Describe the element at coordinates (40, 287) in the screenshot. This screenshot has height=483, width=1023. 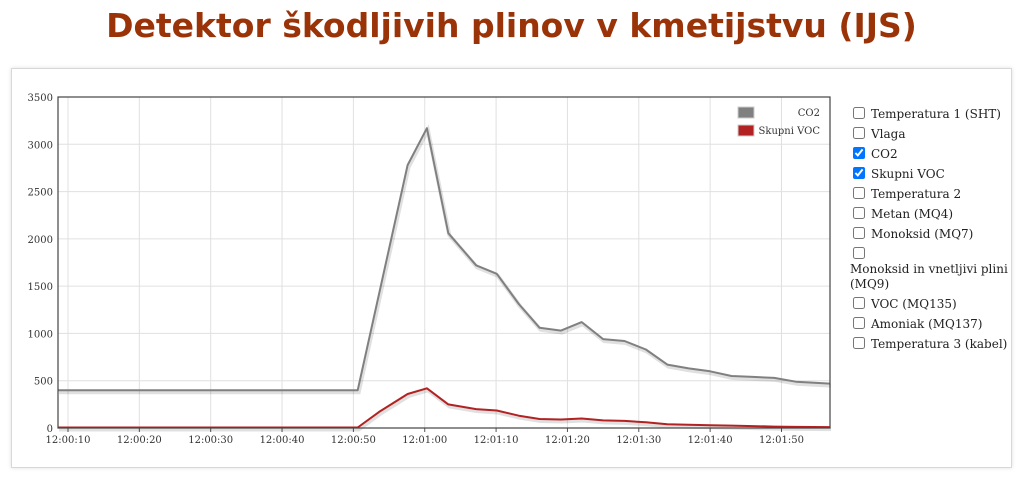
I see `y-tick-label: 1500` at that location.